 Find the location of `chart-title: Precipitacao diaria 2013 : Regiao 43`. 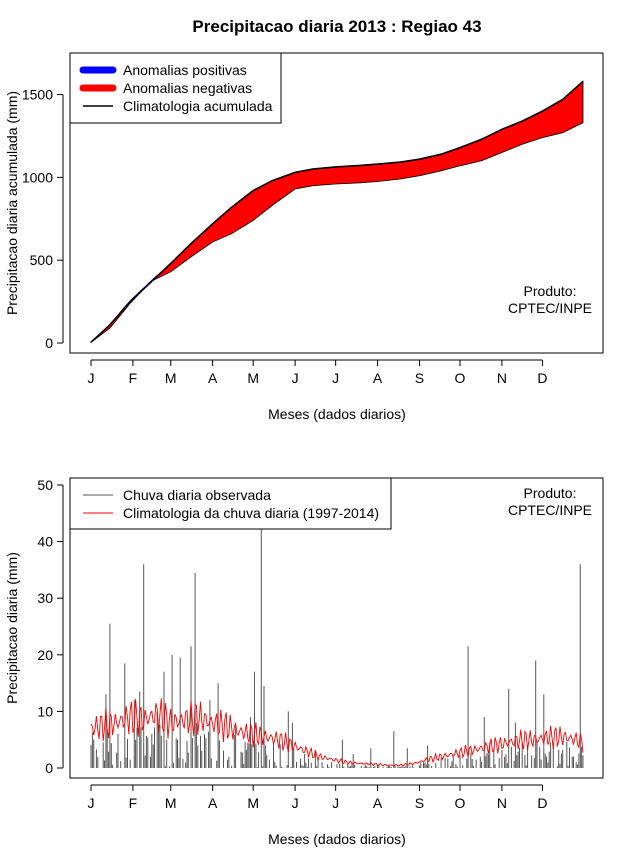

chart-title: Precipitacao diaria 2013 : Regiao 43 is located at coordinates (336, 26).